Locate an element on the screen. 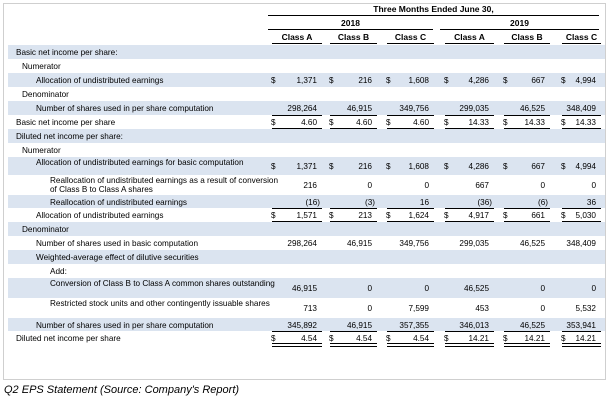 The width and height of the screenshot is (611, 406). table-cell: 1,624 is located at coordinates (419, 215).